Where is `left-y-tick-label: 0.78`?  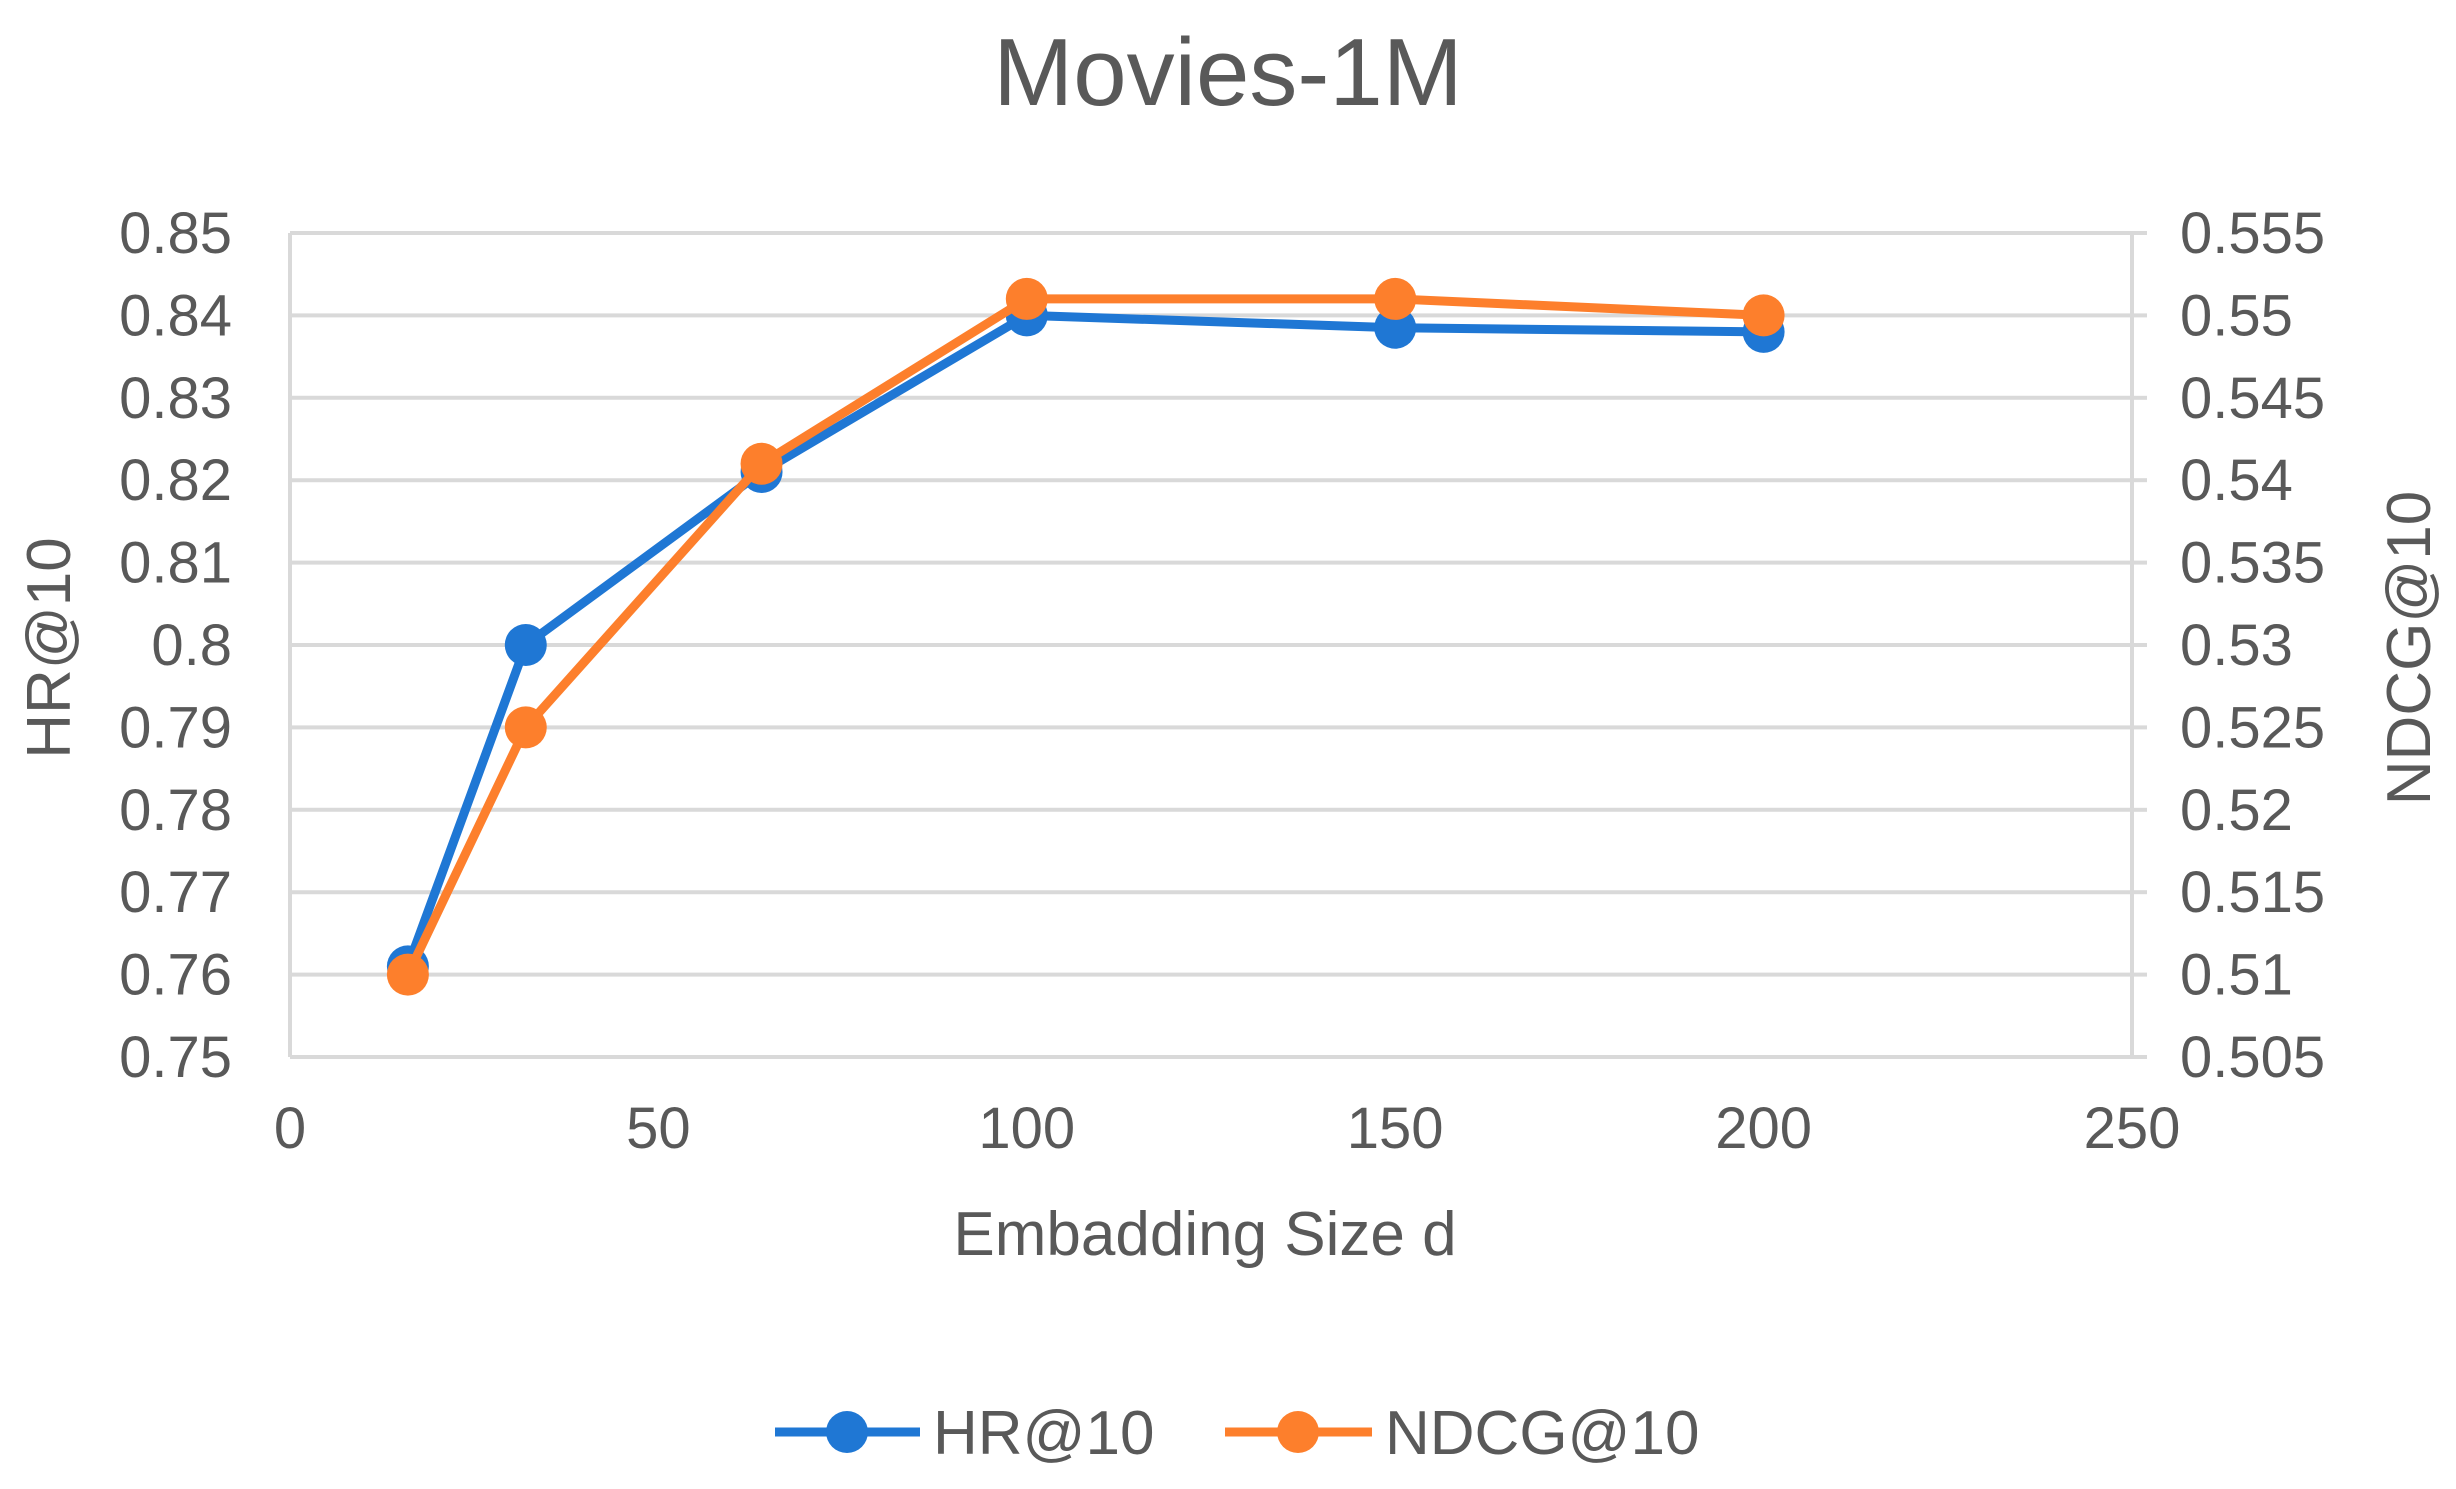
left-y-tick-label: 0.78 is located at coordinates (175, 810).